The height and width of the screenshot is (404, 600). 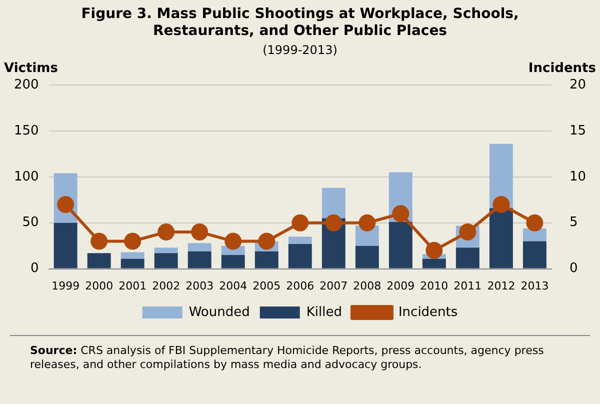 I want to click on y-tick-label: 200, so click(x=26, y=84).